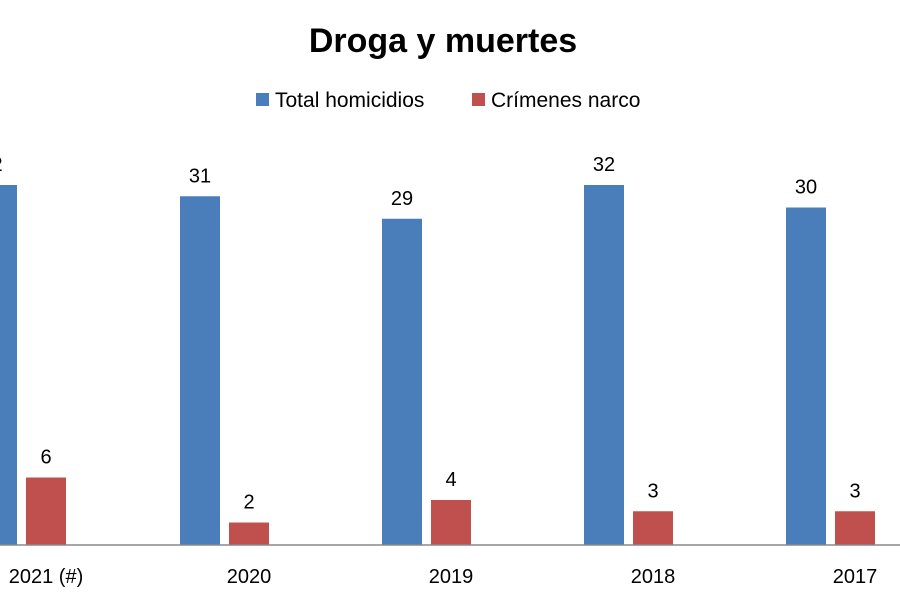 This screenshot has width=900, height=600. Describe the element at coordinates (652, 491) in the screenshot. I see `data-label-crimenes-narco-2018: 3` at that location.